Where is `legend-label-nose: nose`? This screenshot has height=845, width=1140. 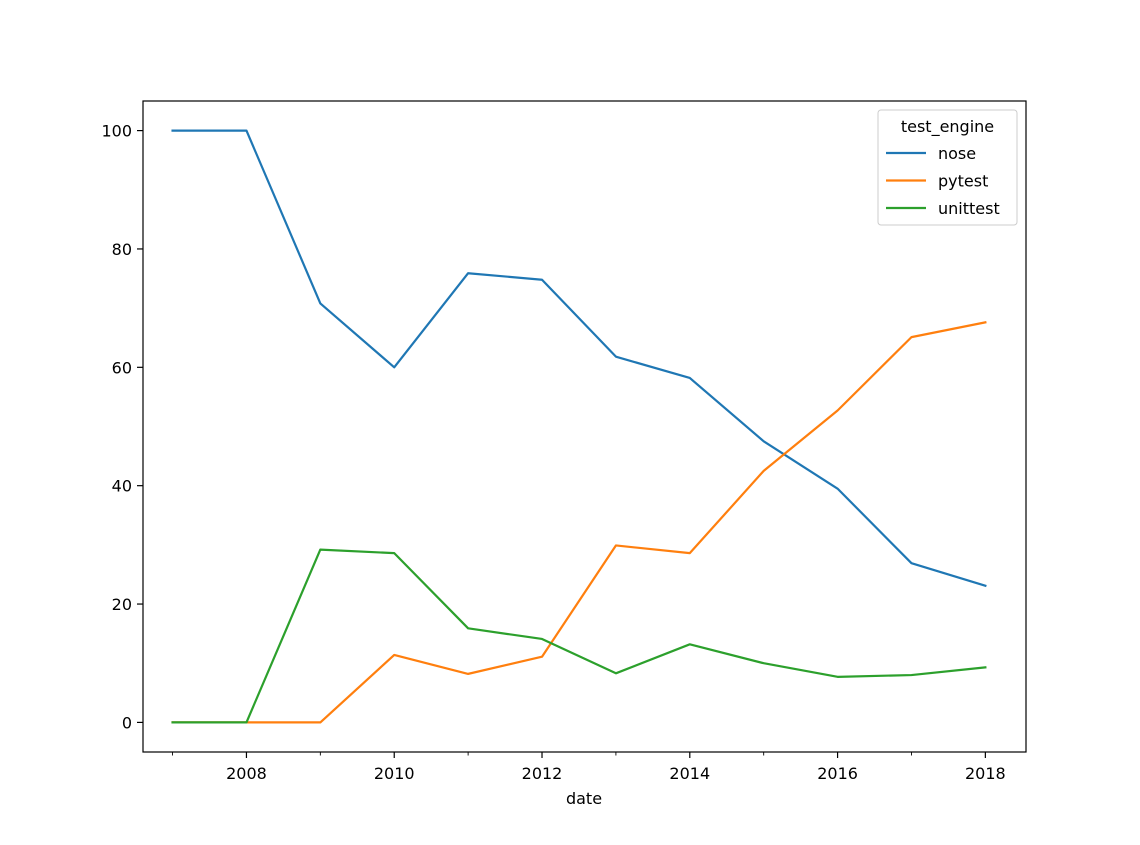
legend-label-nose: nose is located at coordinates (957, 153).